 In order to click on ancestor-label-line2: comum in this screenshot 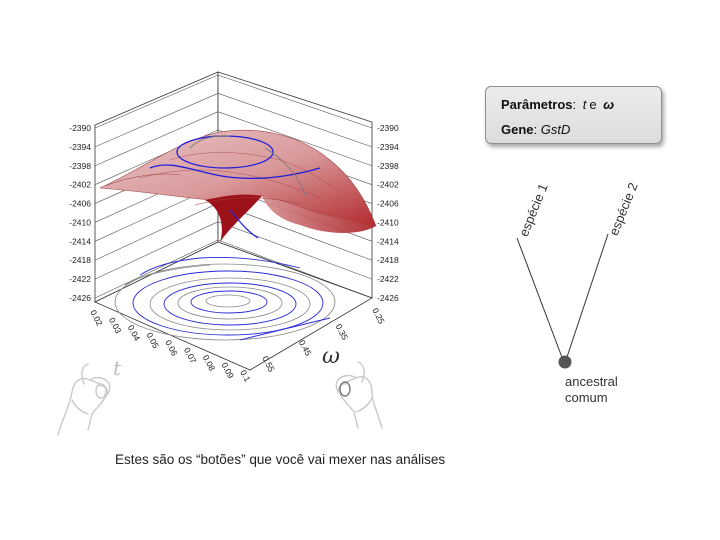, I will do `click(586, 397)`.